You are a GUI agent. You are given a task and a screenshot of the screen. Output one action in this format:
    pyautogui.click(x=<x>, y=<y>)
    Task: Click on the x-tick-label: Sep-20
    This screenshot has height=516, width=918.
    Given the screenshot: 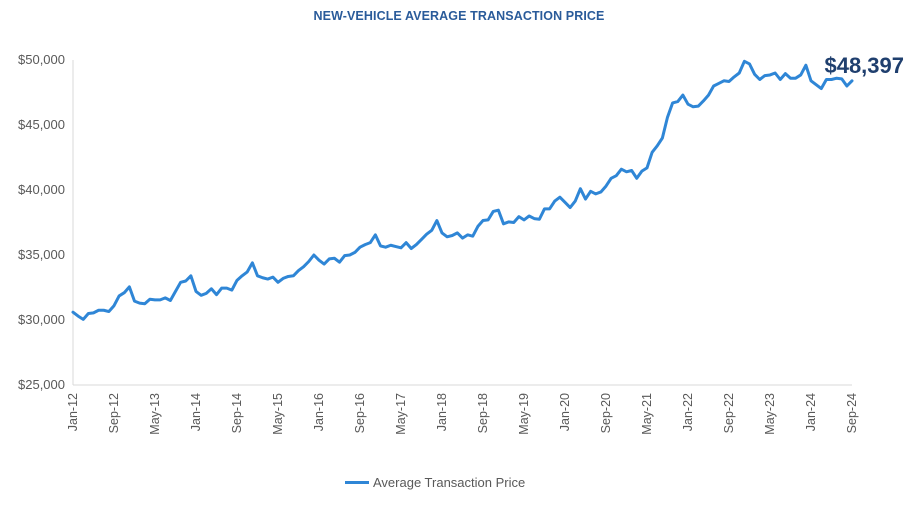 What is the action you would take?
    pyautogui.click(x=606, y=413)
    